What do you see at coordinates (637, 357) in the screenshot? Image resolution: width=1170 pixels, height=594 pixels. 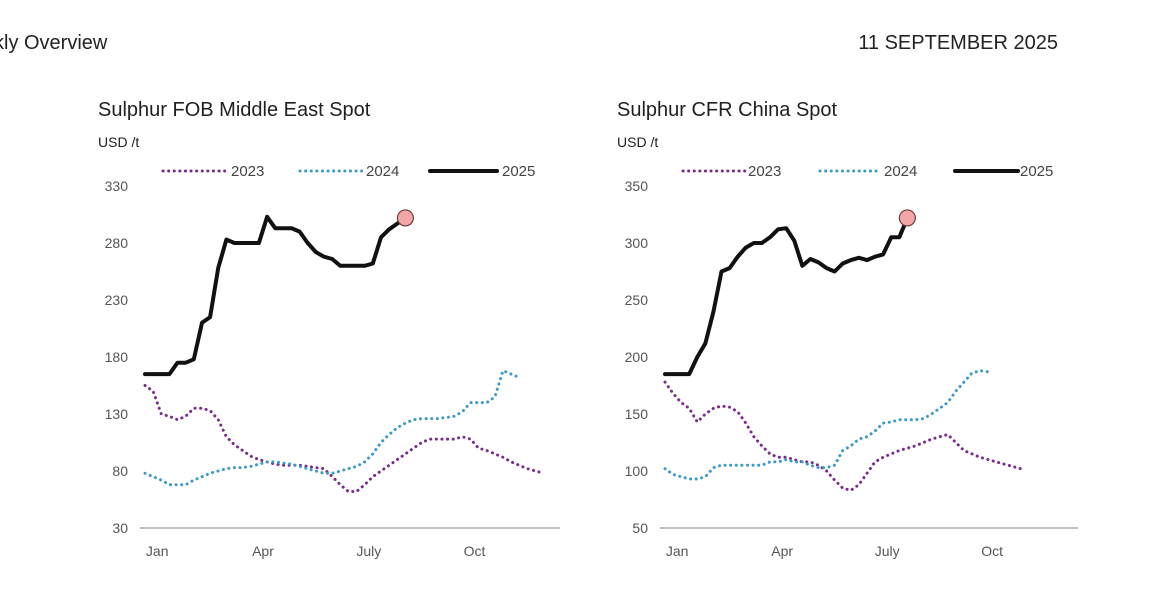 I see `y-tick-label: 200` at bounding box center [637, 357].